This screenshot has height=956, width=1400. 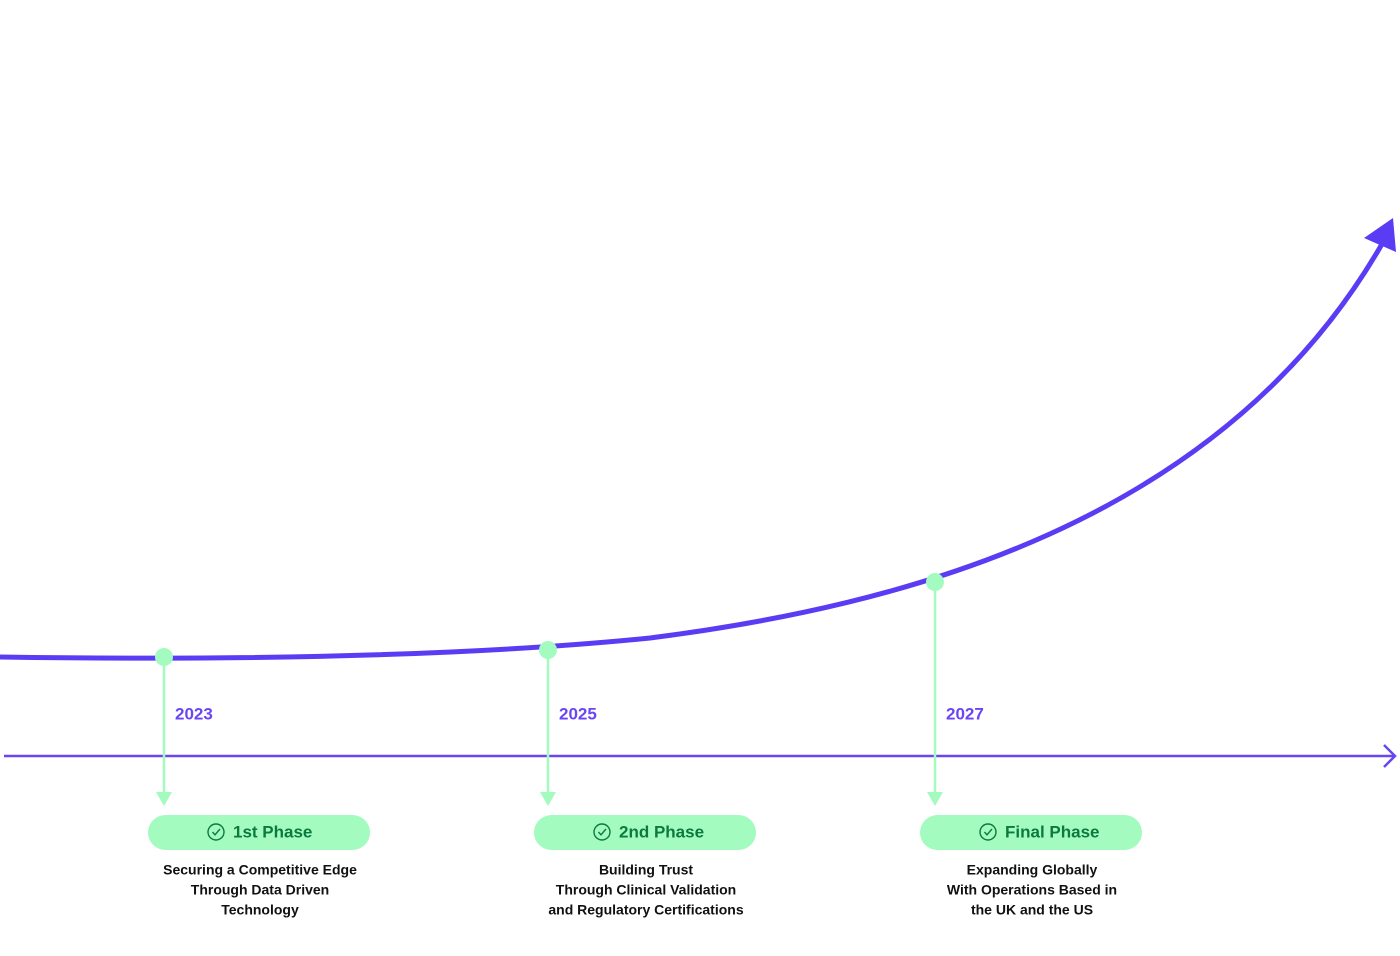 I want to click on phase-description: Through Clinical Validation, so click(x=646, y=890).